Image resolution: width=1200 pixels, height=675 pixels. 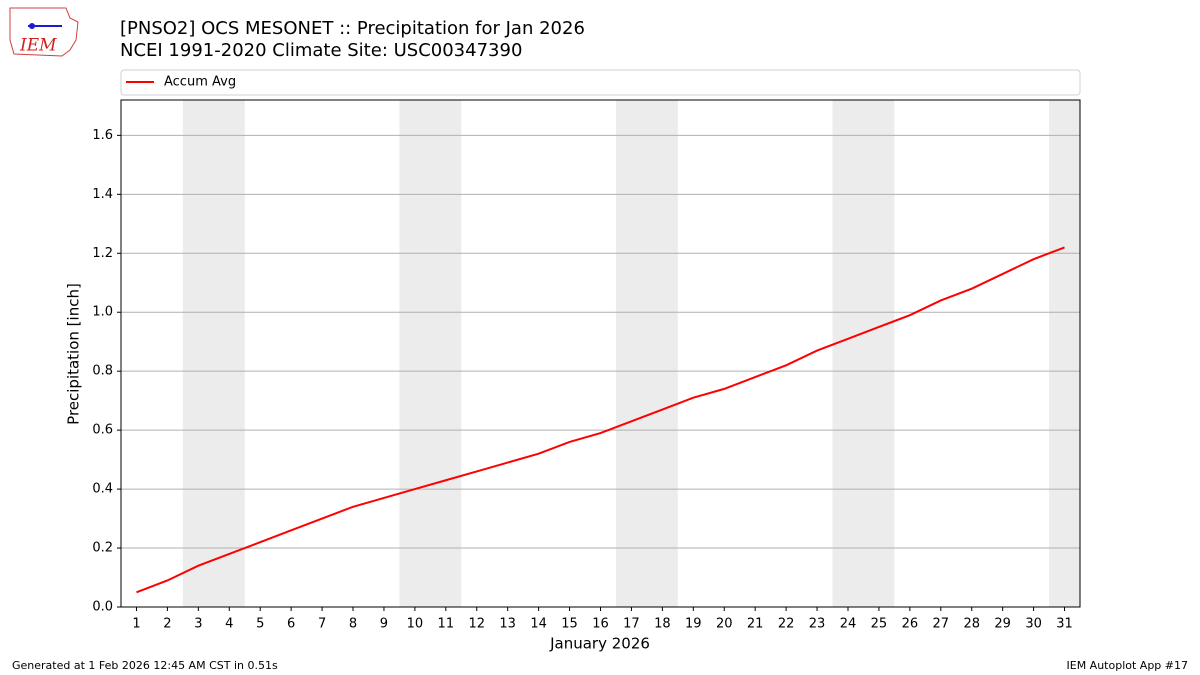 I want to click on x-tick-label: 22, so click(x=786, y=624).